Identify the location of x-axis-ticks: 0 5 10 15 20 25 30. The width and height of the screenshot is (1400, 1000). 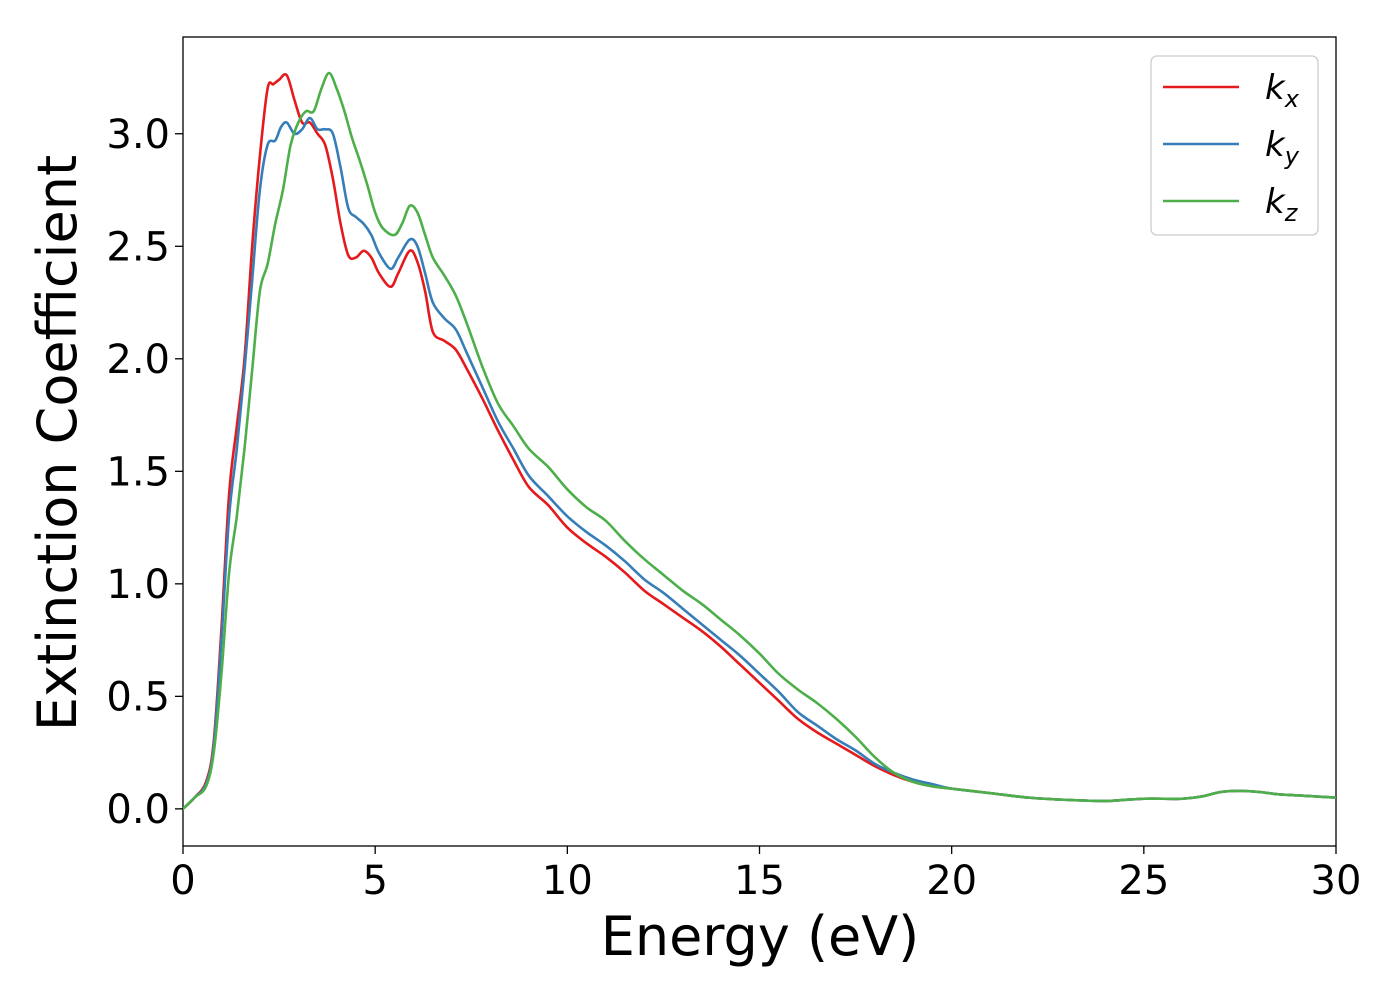
(765, 875).